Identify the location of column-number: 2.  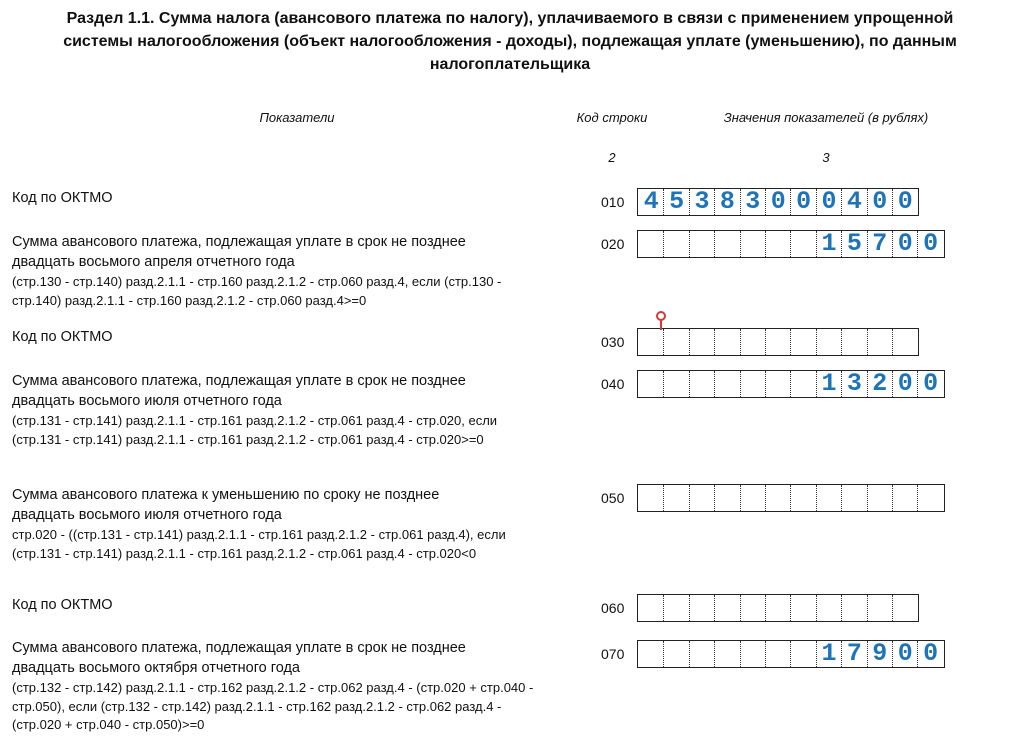
(612, 157).